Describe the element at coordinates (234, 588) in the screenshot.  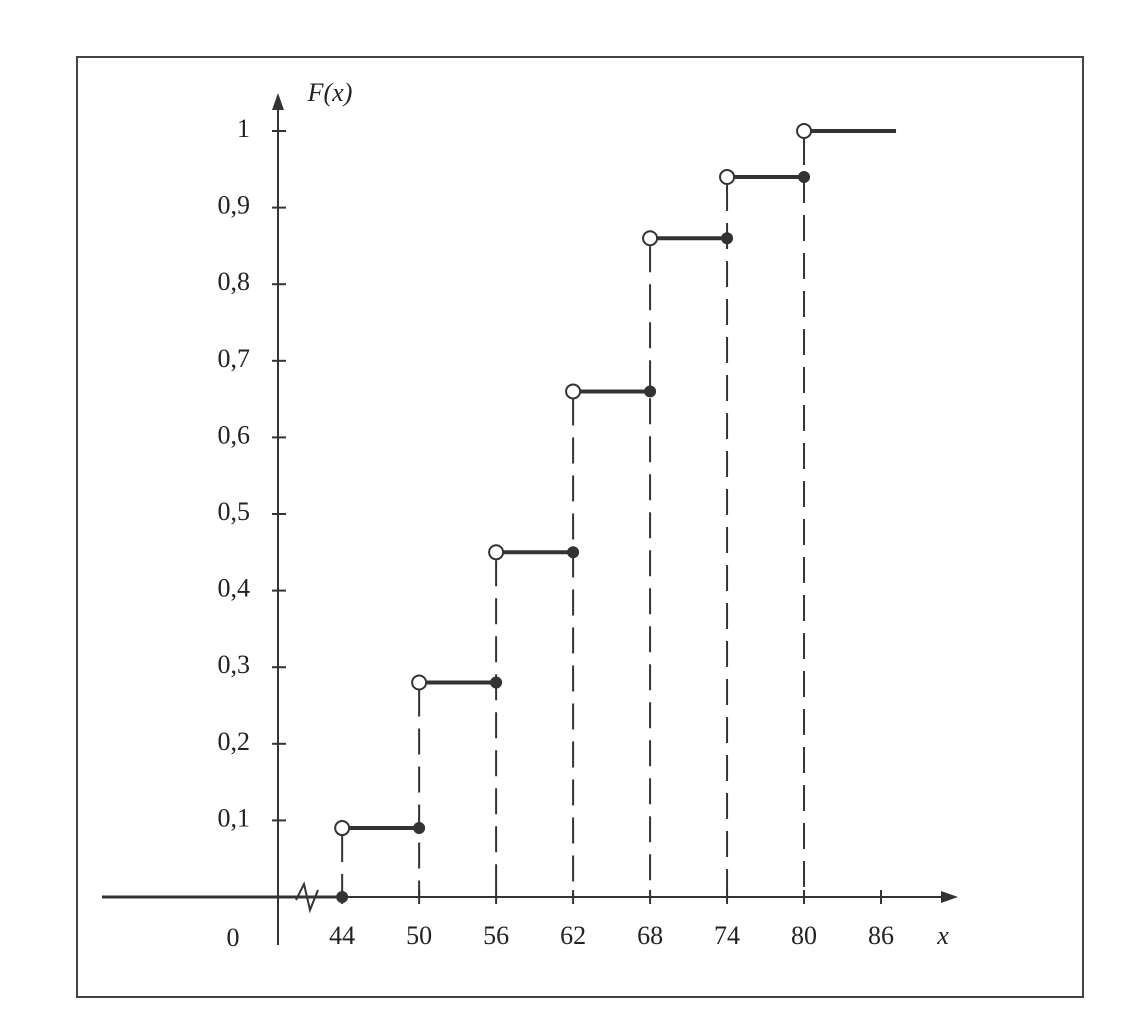
I see `y-tick-label: 0,4` at that location.